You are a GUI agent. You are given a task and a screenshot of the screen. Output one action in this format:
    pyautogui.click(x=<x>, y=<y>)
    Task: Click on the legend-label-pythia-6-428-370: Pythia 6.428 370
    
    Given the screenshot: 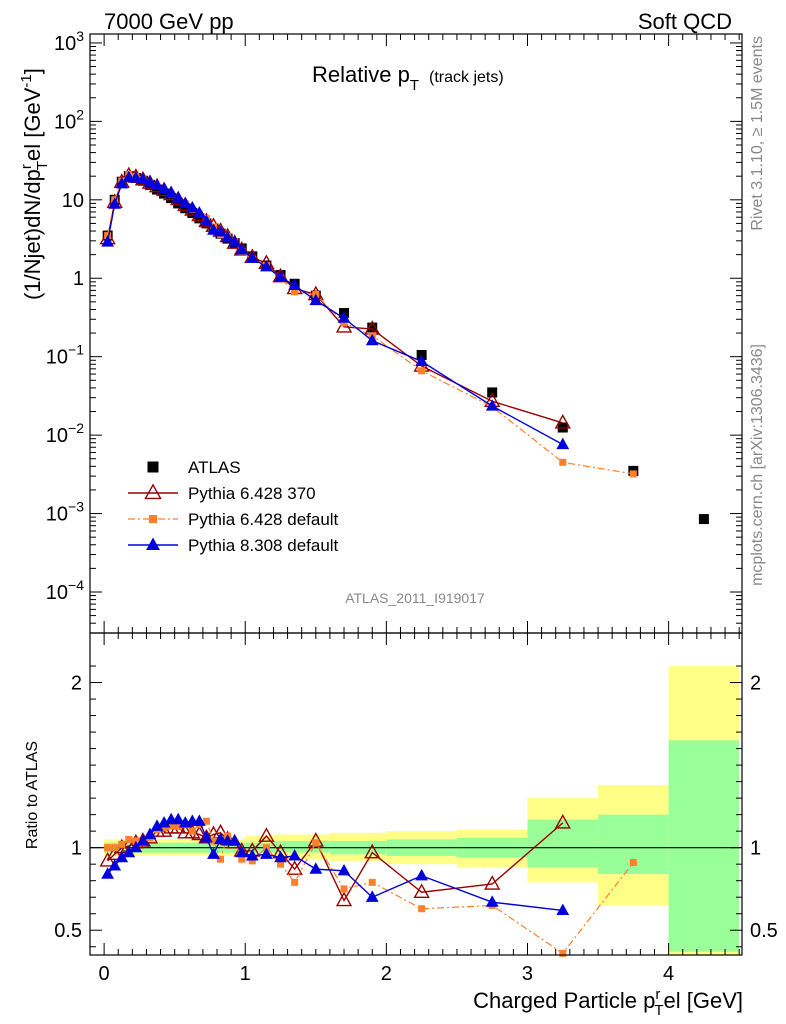 What is the action you would take?
    pyautogui.click(x=252, y=493)
    